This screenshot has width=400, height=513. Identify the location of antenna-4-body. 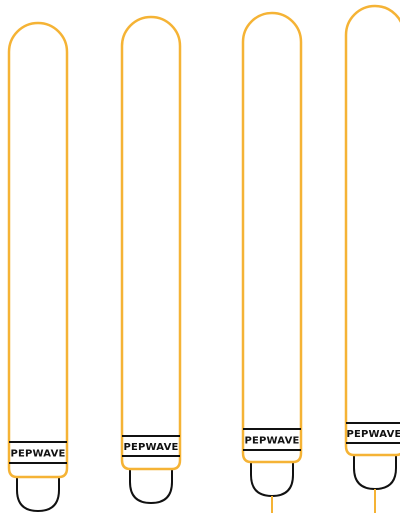
(372, 230).